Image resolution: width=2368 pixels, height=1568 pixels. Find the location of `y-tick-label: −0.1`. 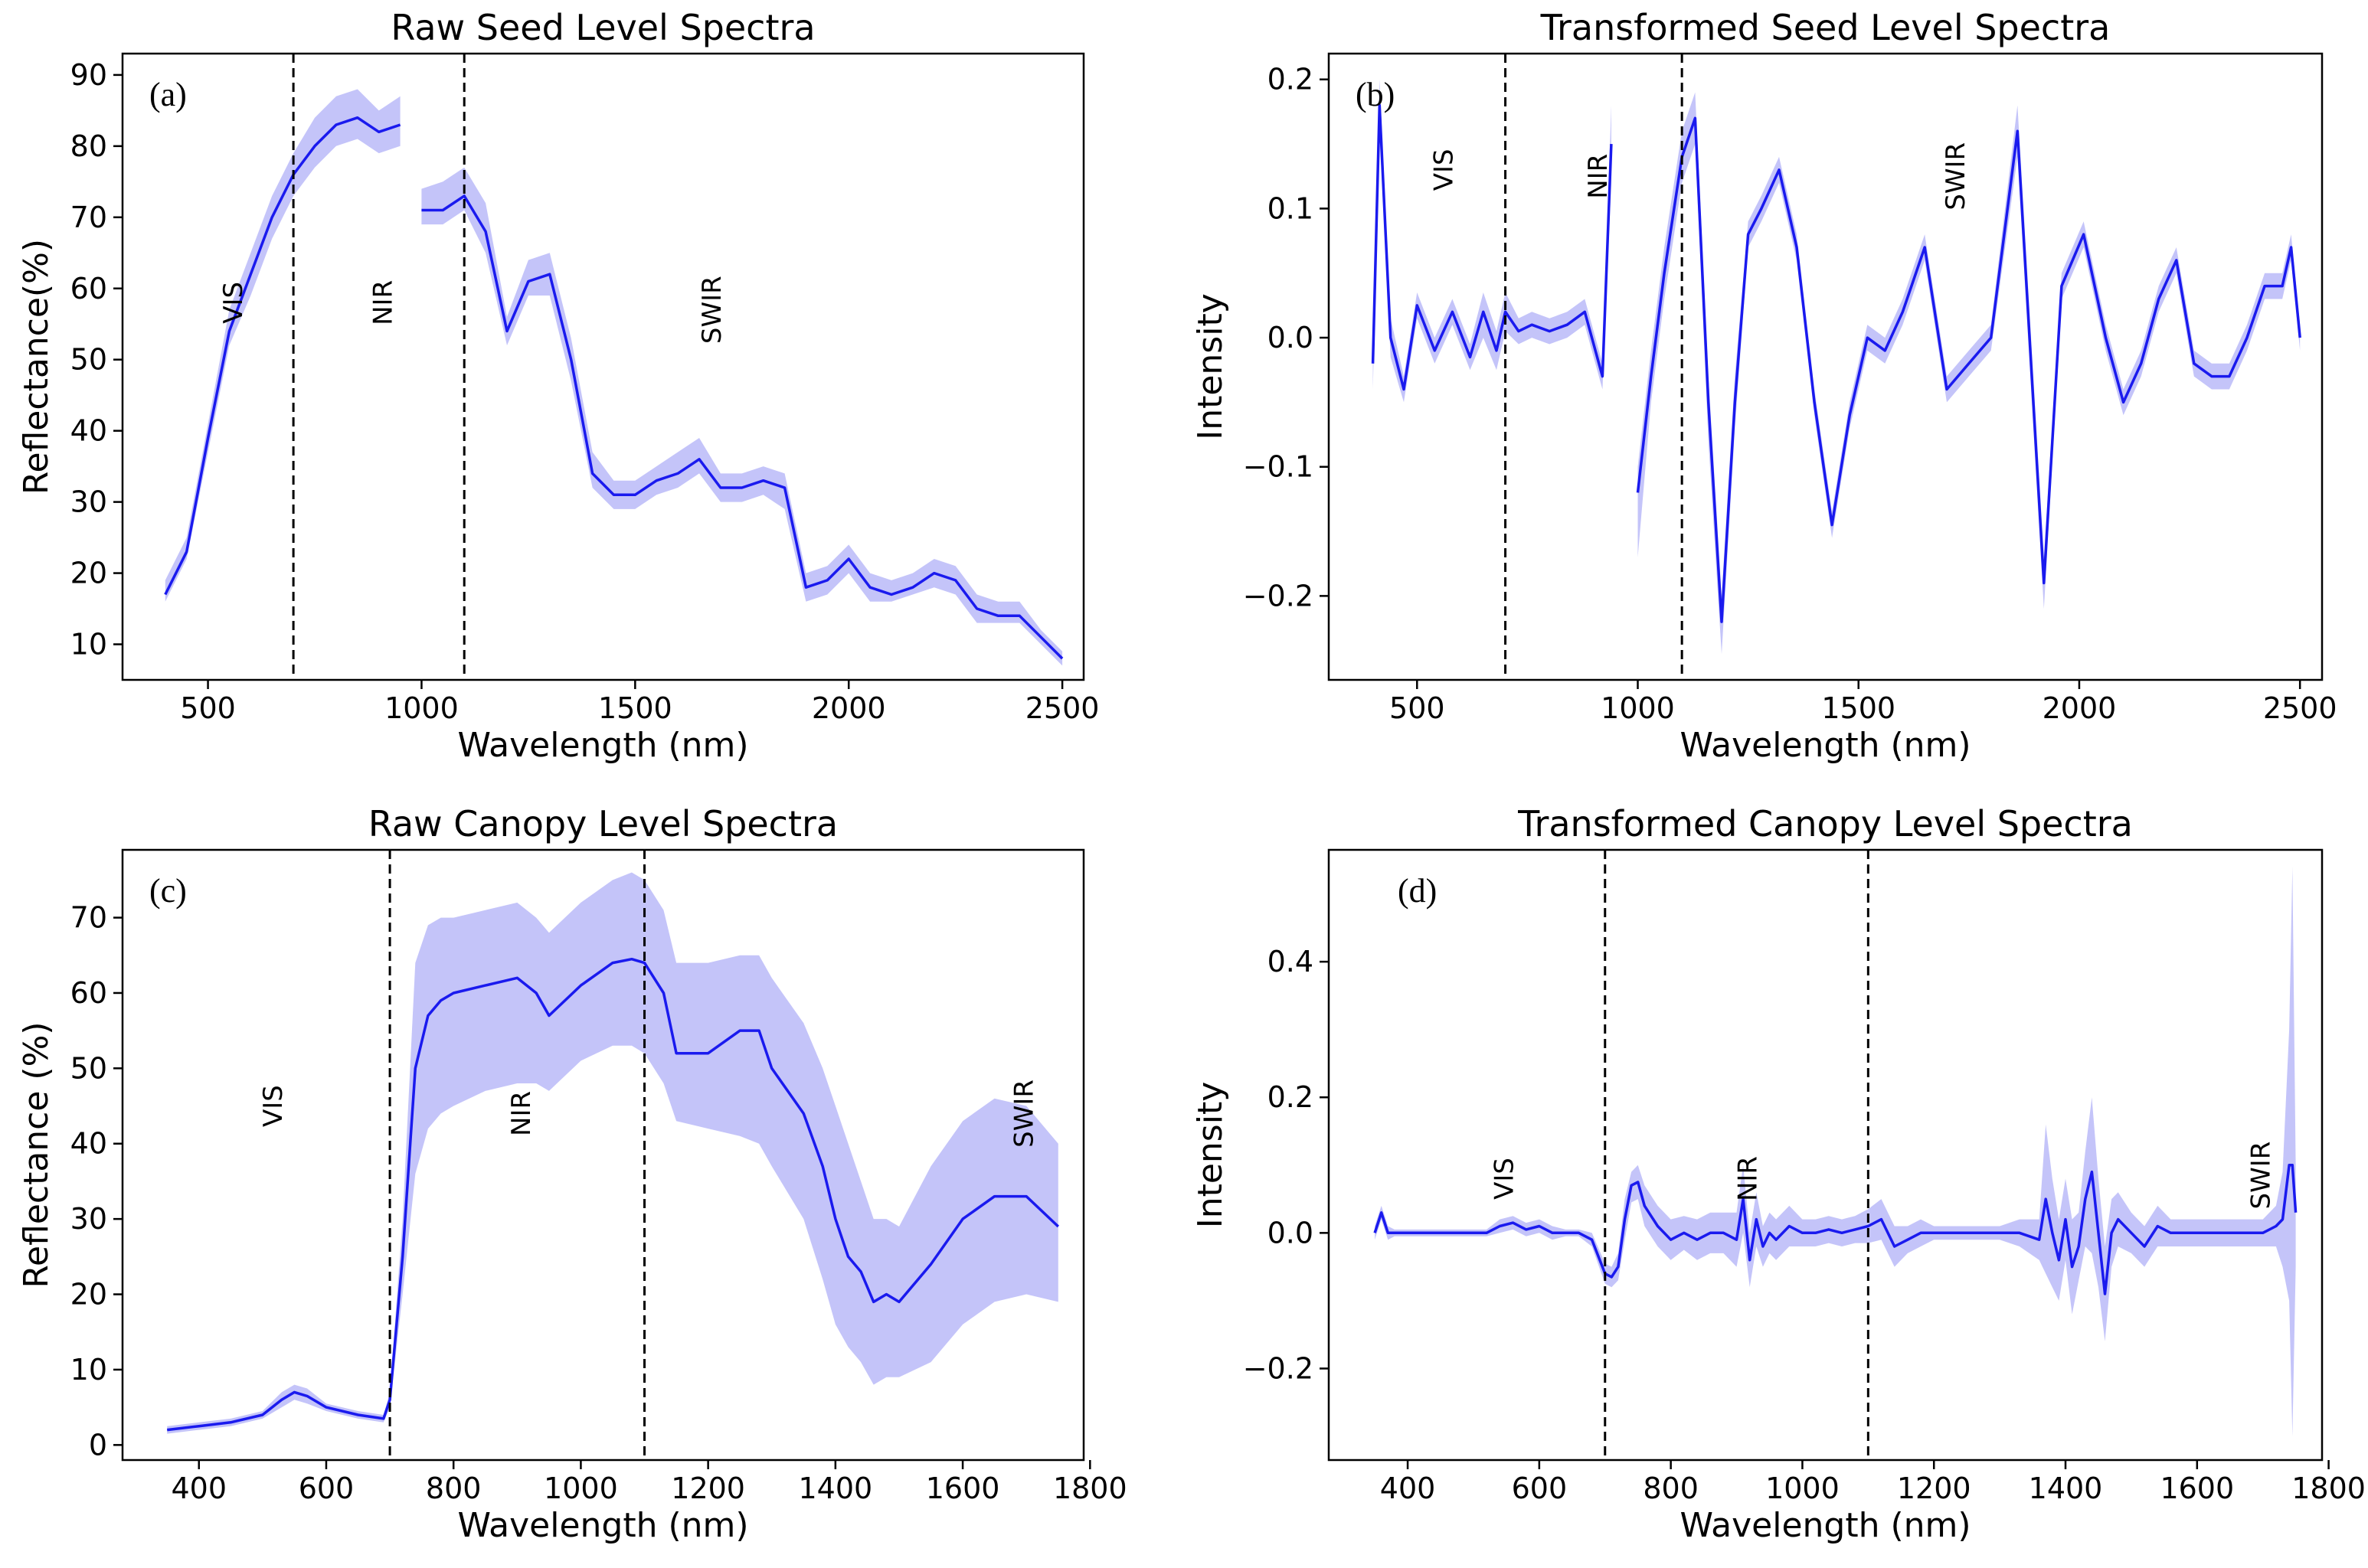

y-tick-label: −0.1 is located at coordinates (1278, 467).